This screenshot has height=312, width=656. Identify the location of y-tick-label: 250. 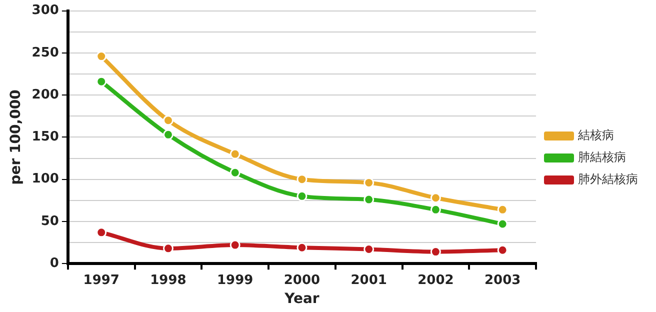
(45, 52).